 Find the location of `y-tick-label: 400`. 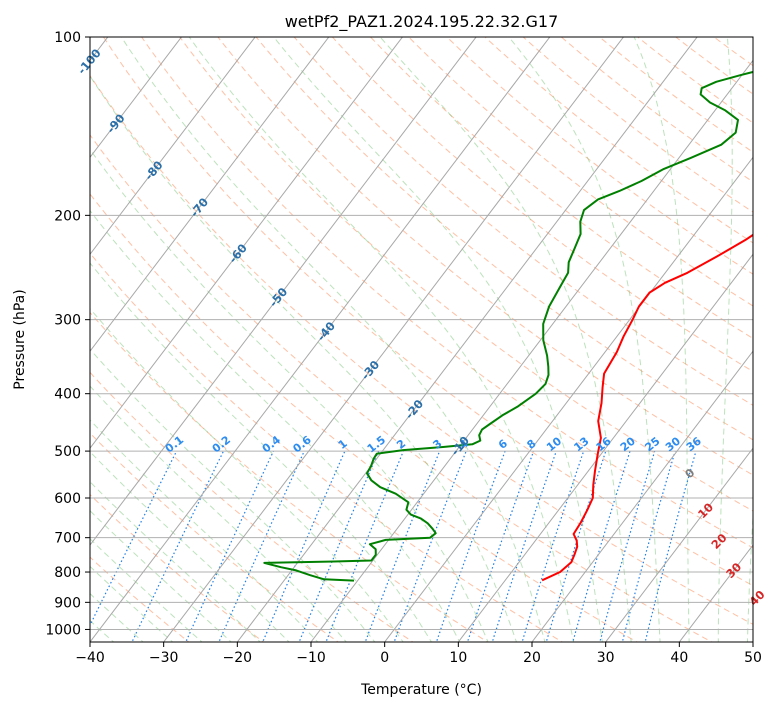

y-tick-label: 400 is located at coordinates (67, 395).